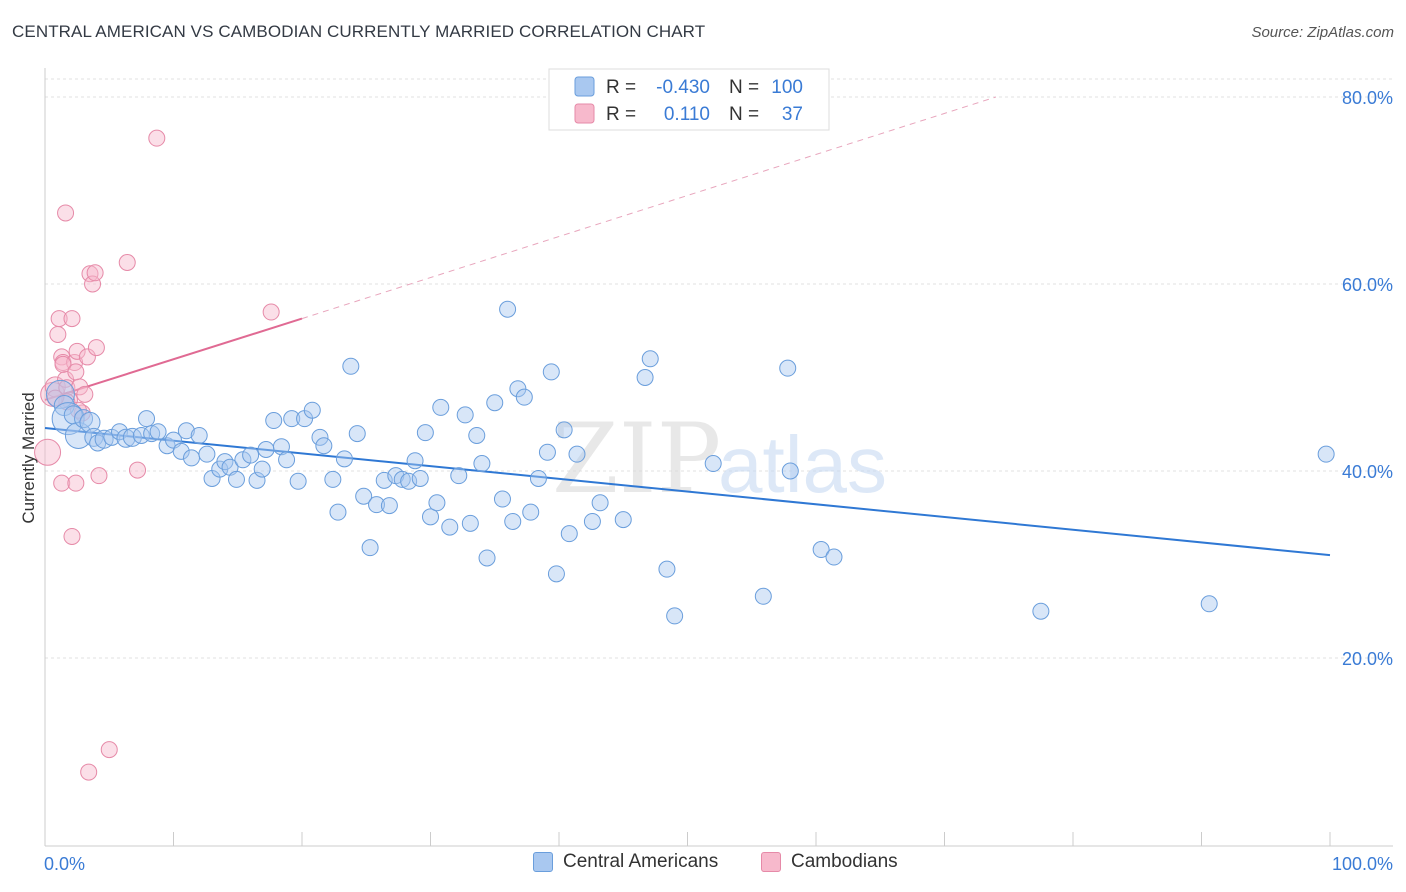  I want to click on watermark-zip: ZIP, so click(636, 459).